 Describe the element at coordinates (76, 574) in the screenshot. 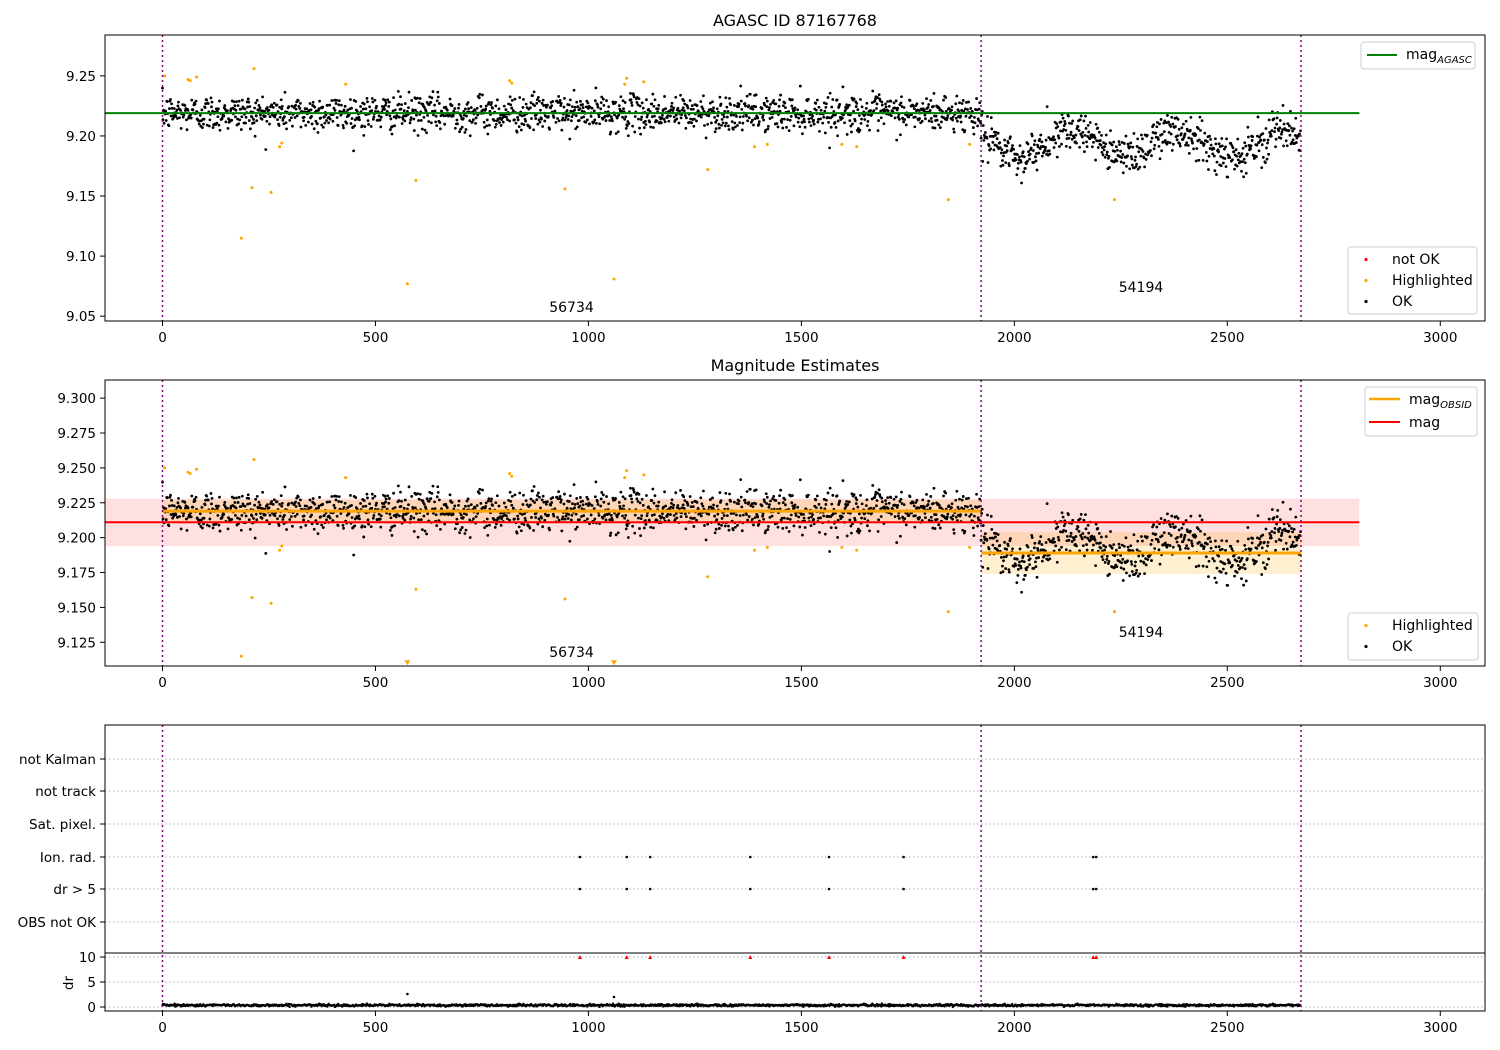

I see `y-tick-label: 9.175` at that location.